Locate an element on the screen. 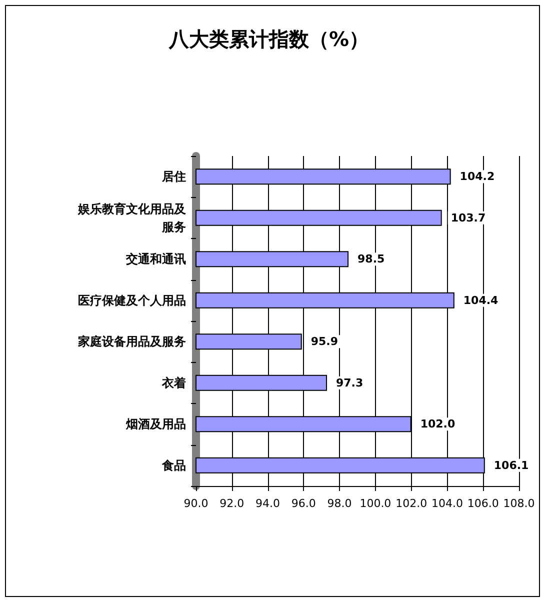  x-tick-label: 108.0 is located at coordinates (519, 503).